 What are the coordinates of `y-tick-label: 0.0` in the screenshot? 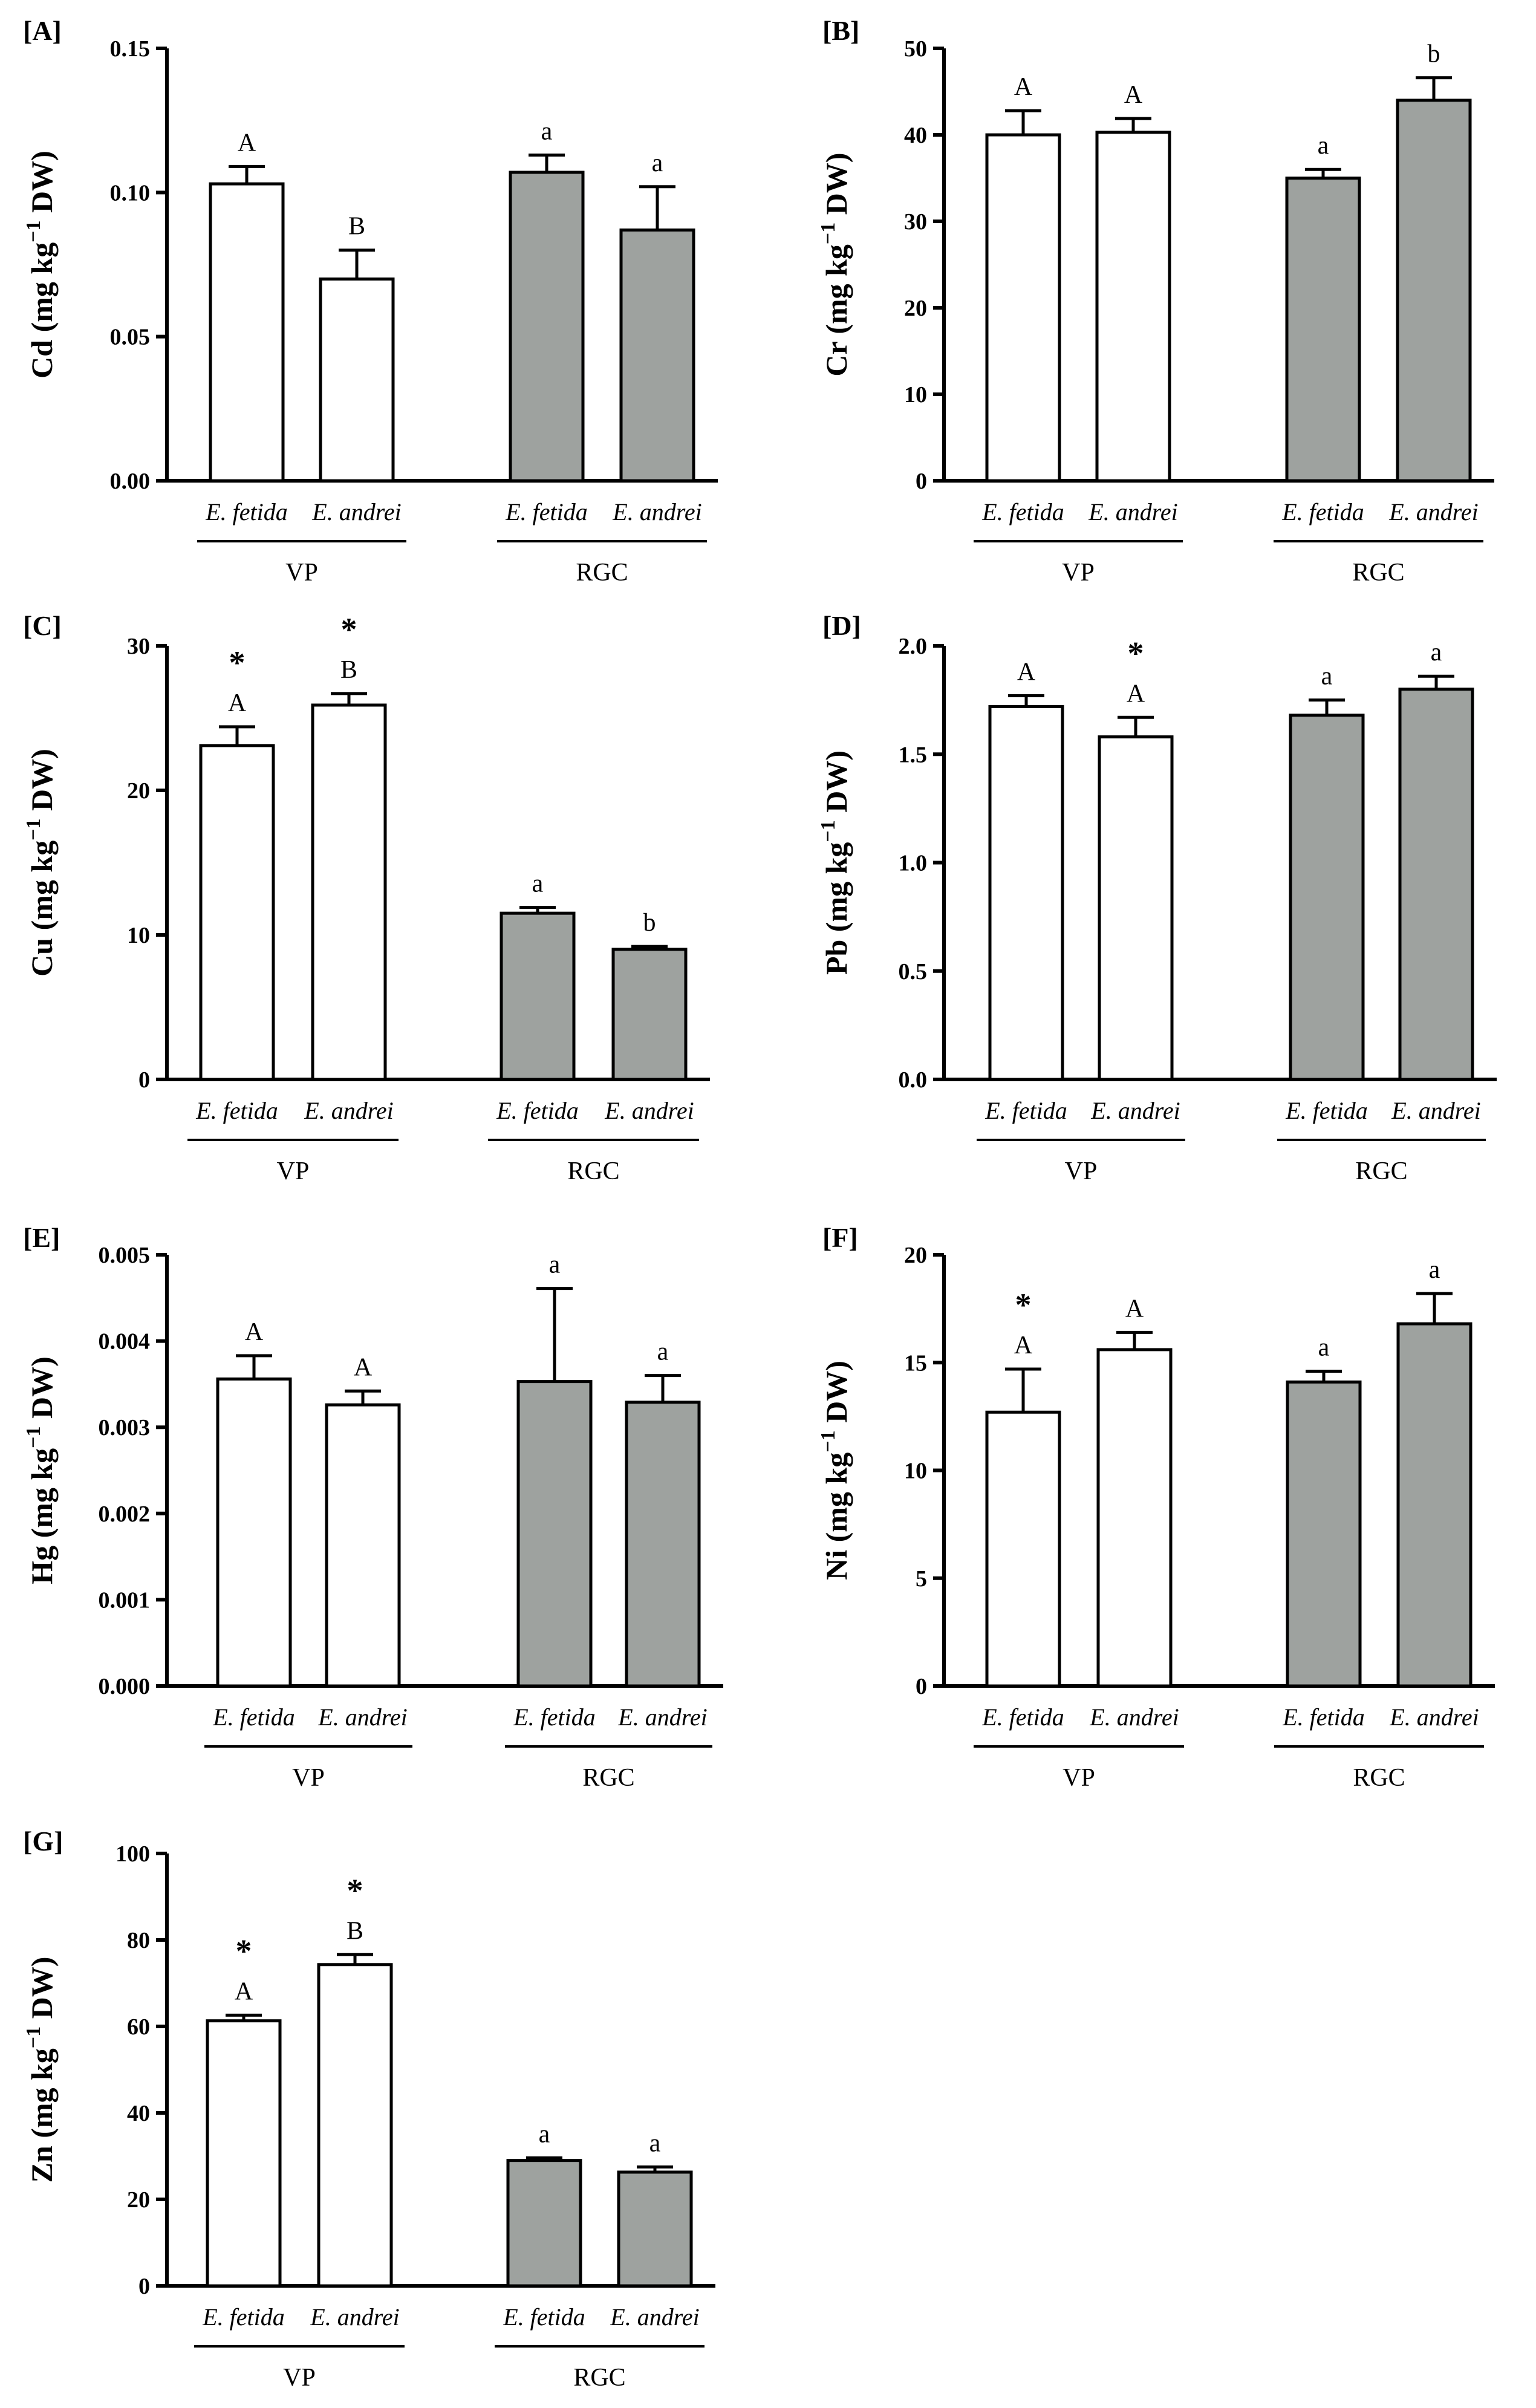 It's located at (913, 1080).